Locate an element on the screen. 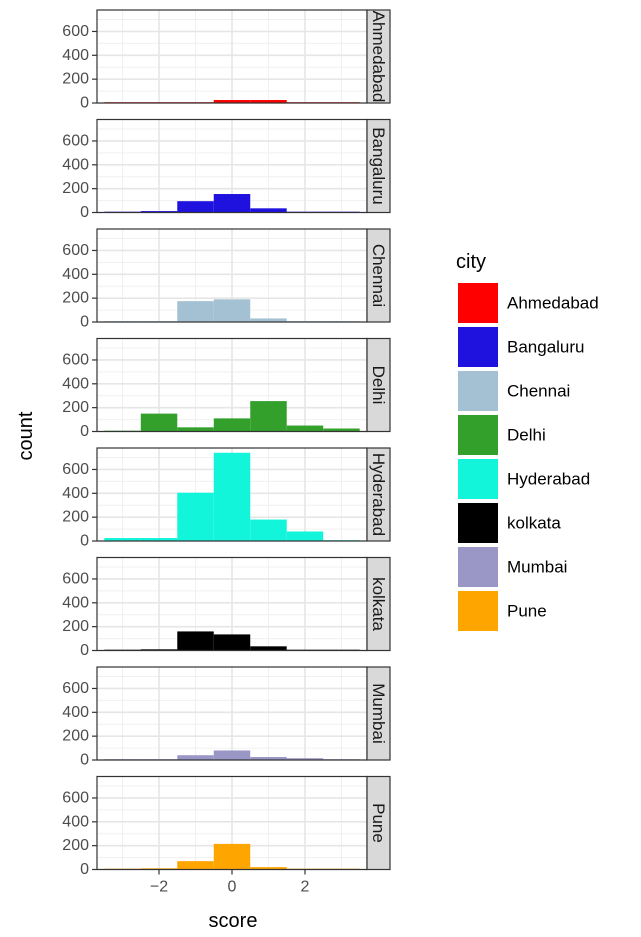 The width and height of the screenshot is (641, 937). legend-item-ahmedabad: Ahmedabad is located at coordinates (528, 303).